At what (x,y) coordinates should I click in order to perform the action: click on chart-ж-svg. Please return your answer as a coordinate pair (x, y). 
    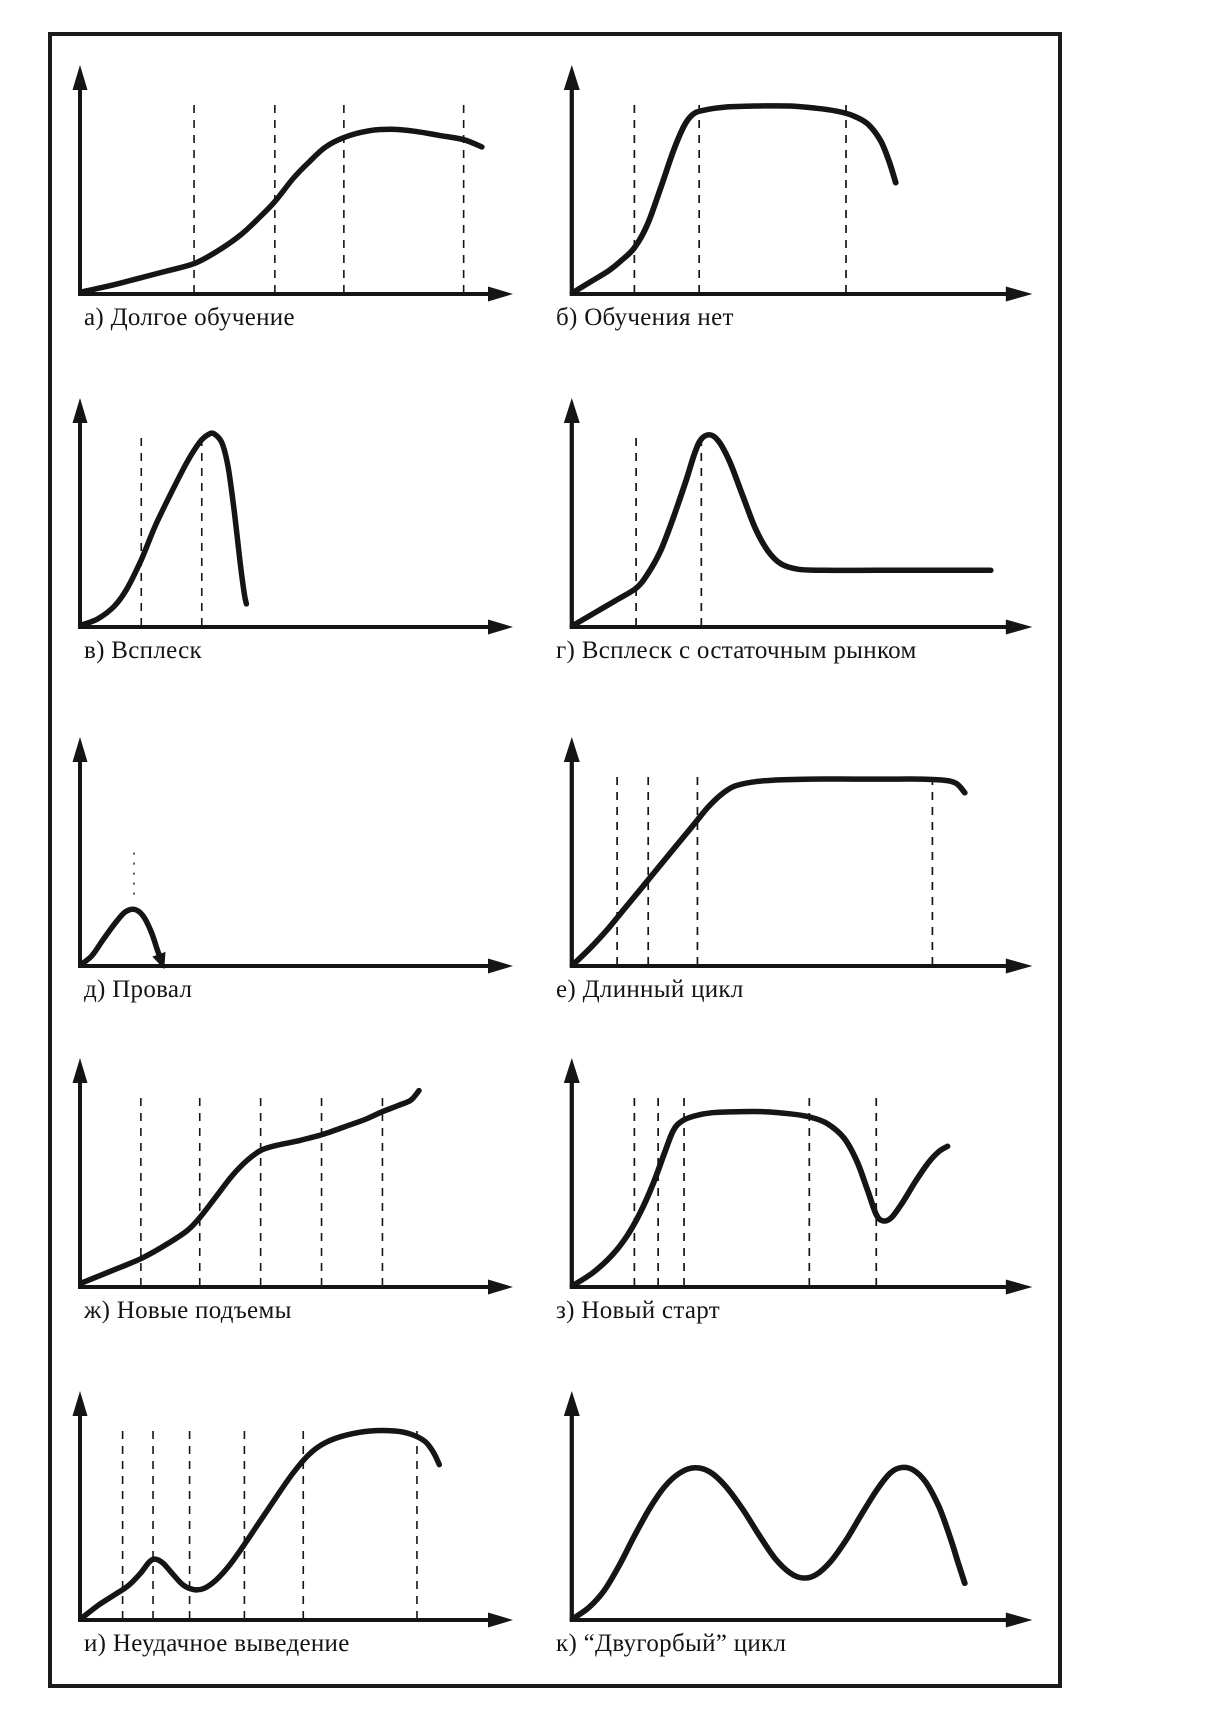
    Looking at the image, I should click on (292, 1176).